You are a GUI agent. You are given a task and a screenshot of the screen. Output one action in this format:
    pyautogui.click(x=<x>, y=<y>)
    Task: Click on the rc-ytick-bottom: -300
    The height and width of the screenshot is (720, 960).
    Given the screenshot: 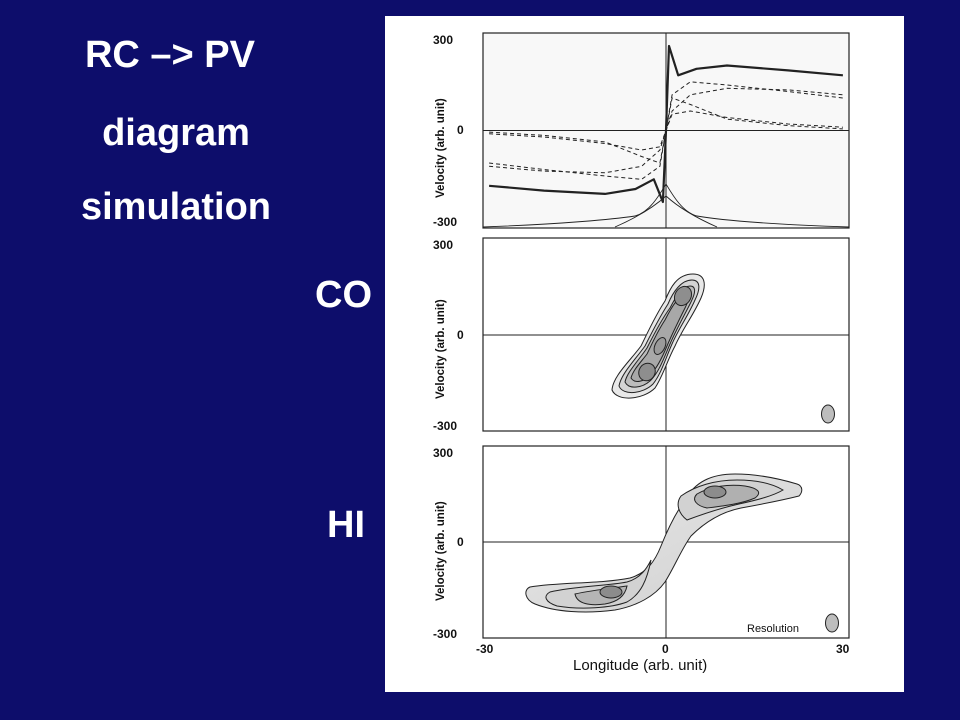 What is the action you would take?
    pyautogui.click(x=445, y=222)
    